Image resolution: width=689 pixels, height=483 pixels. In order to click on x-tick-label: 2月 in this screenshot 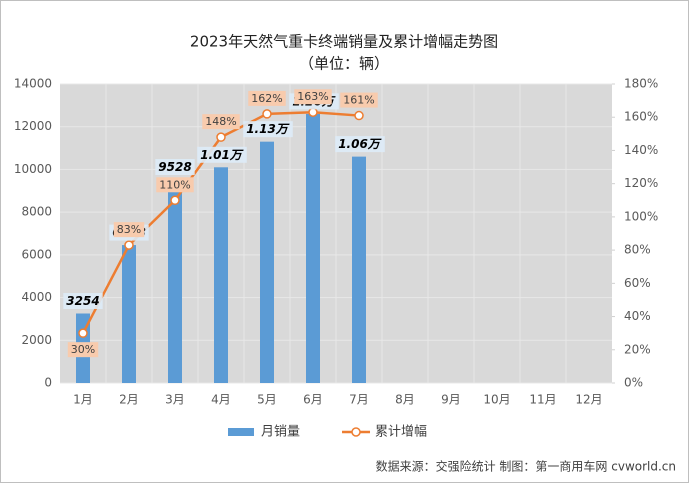, I will do `click(129, 400)`.